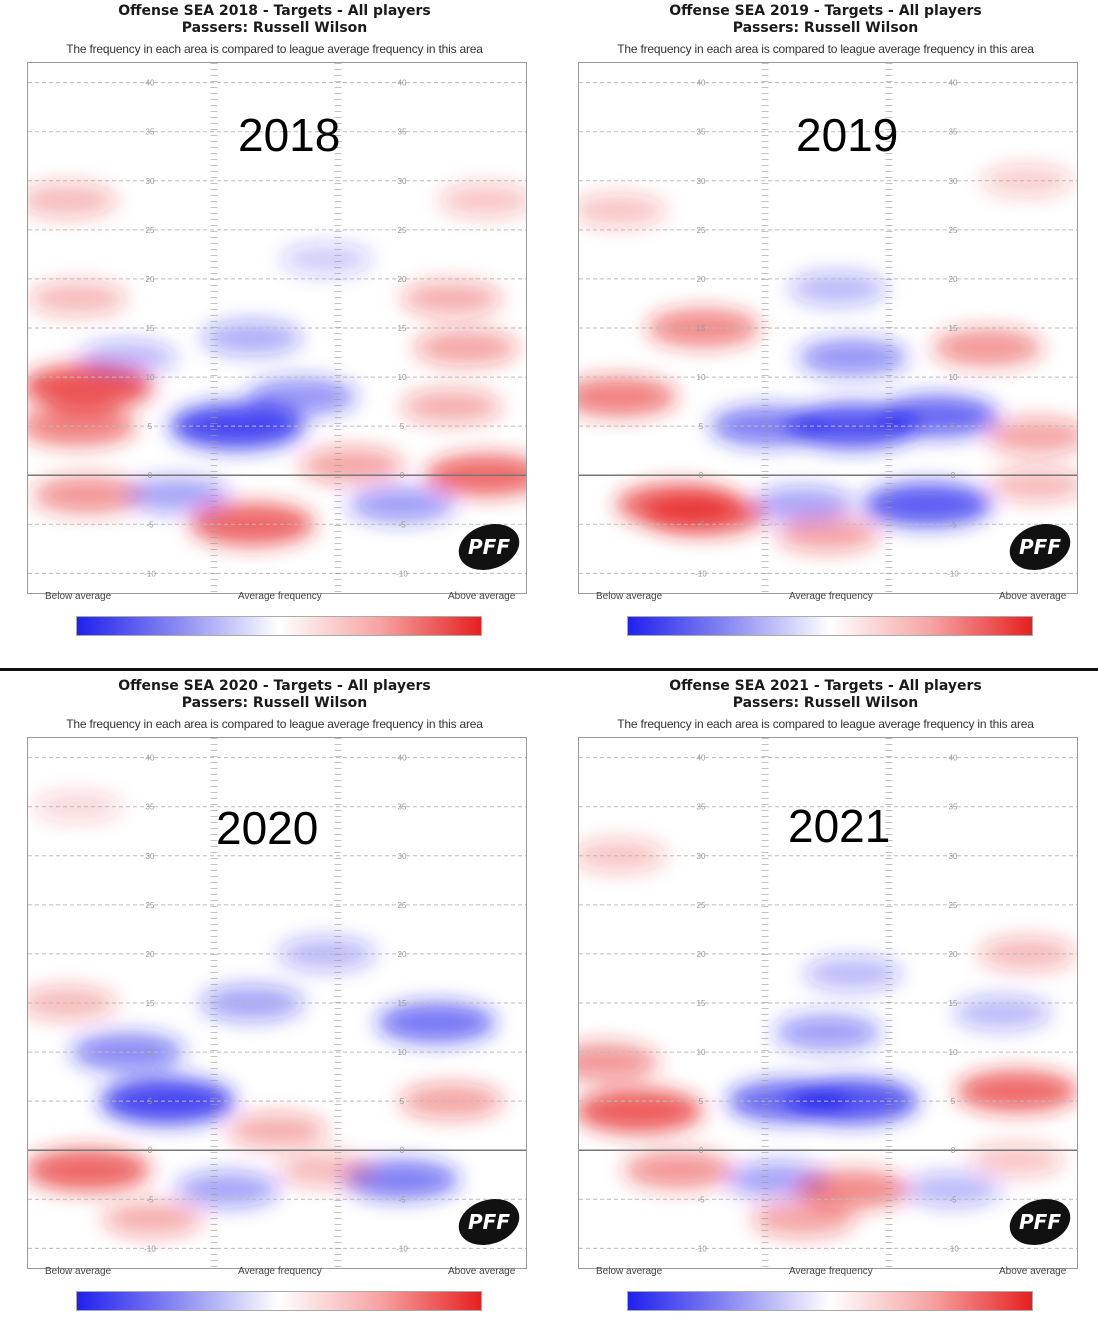  What do you see at coordinates (289, 135) in the screenshot?
I see `year-label: 2018` at bounding box center [289, 135].